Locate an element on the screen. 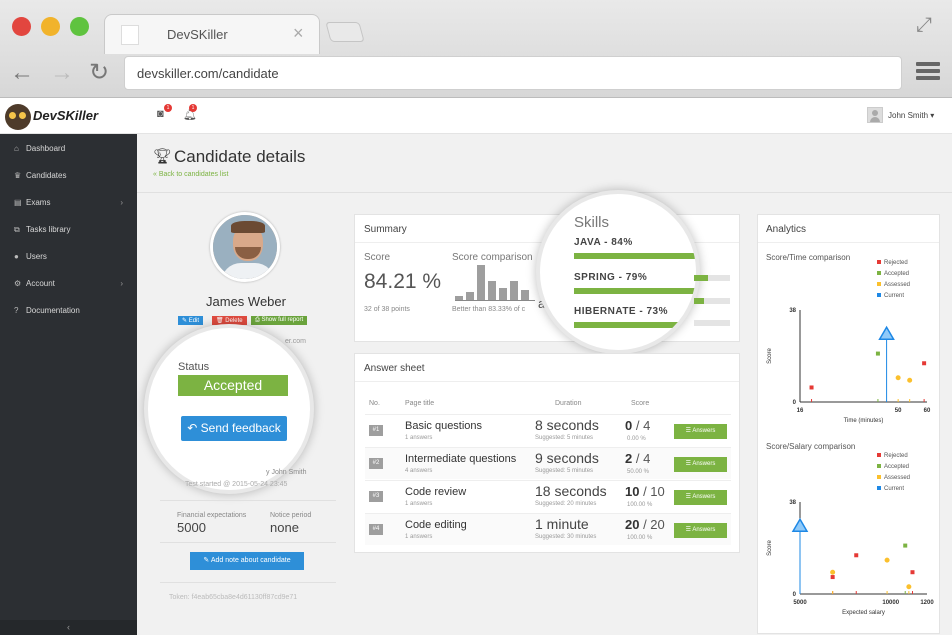 The width and height of the screenshot is (952, 635). chart-title: Score/Time comparison is located at coordinates (808, 257).